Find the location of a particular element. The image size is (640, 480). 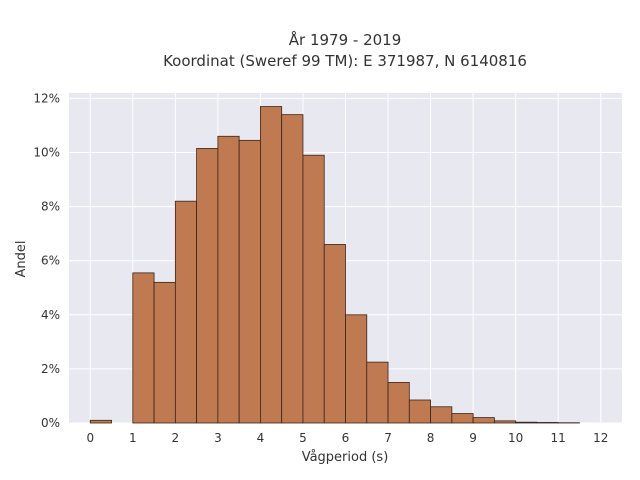

x-tick-label: 5 is located at coordinates (303, 438).